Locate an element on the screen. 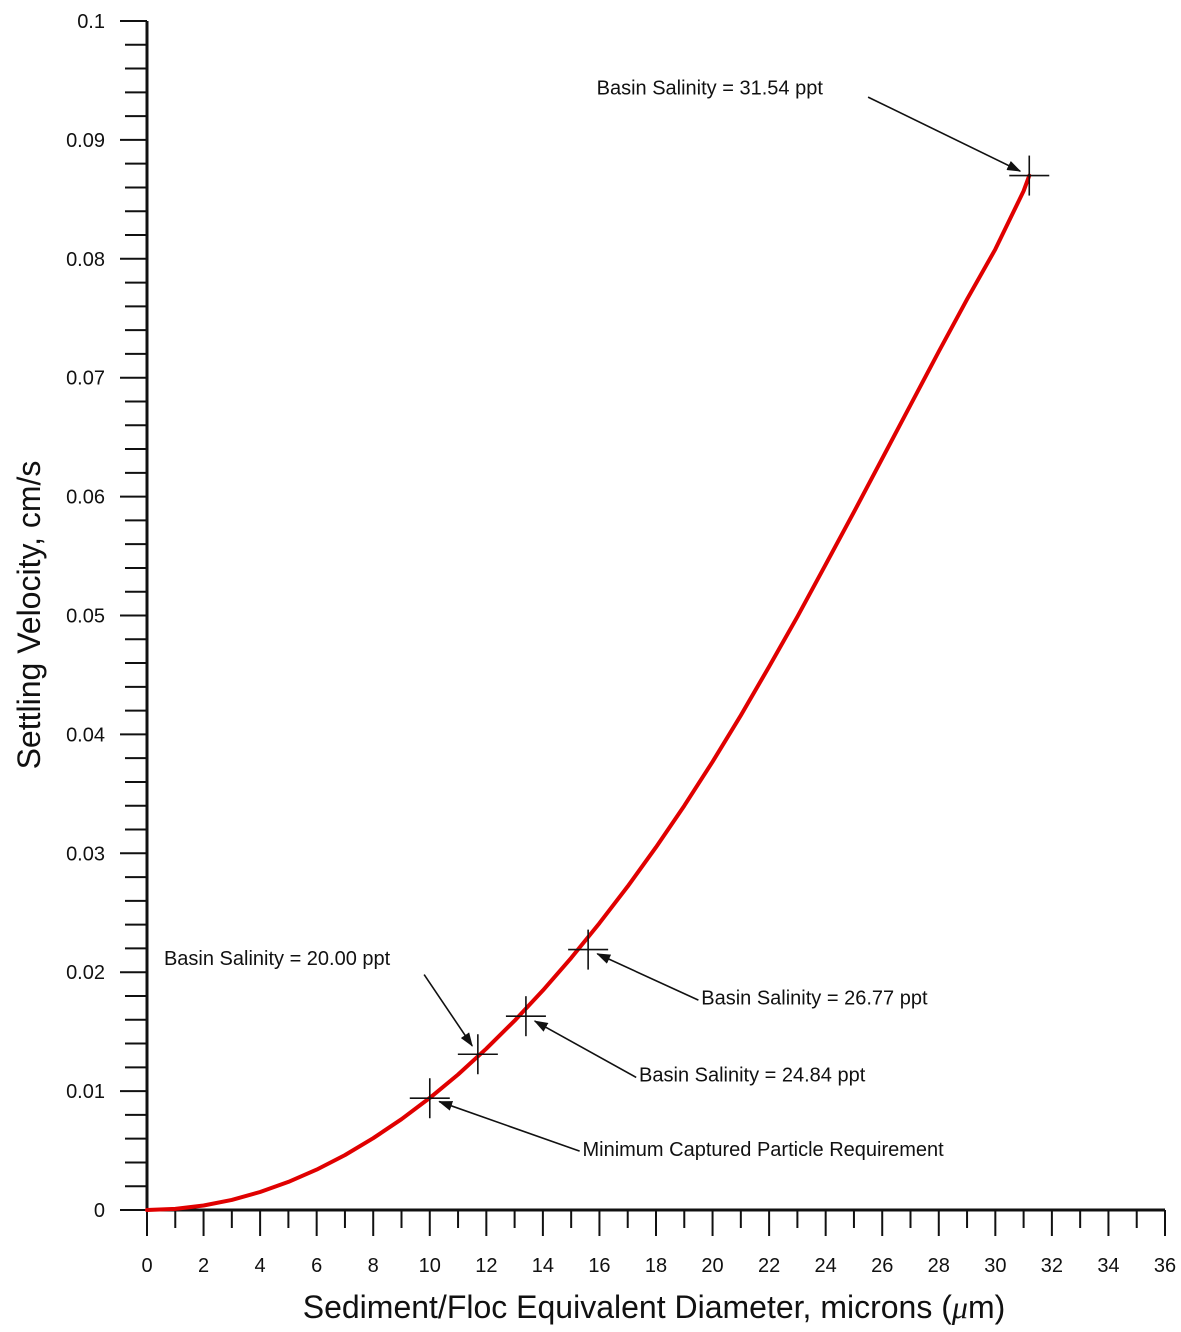 The width and height of the screenshot is (1181, 1332). x-tick-label: 16 is located at coordinates (599, 1266).